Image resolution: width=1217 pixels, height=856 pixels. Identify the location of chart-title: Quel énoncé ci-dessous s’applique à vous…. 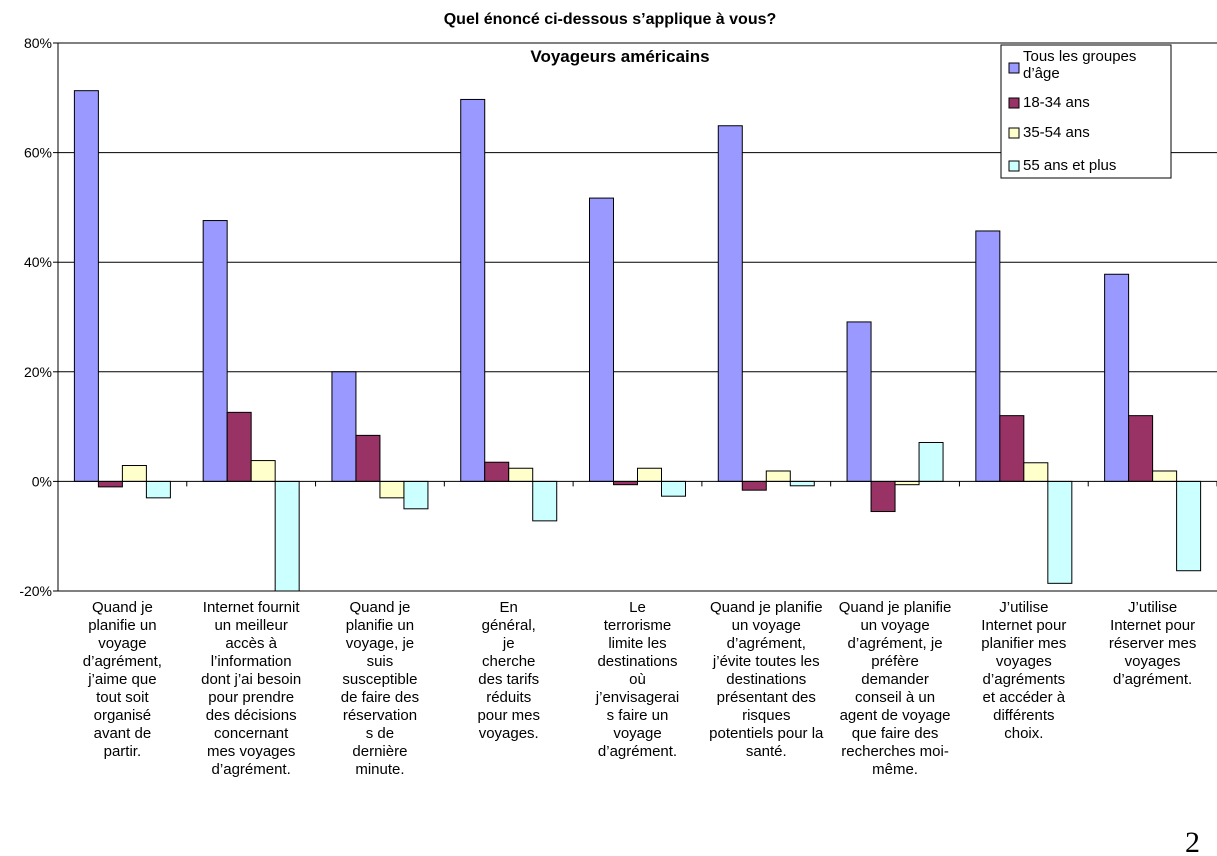
(610, 19).